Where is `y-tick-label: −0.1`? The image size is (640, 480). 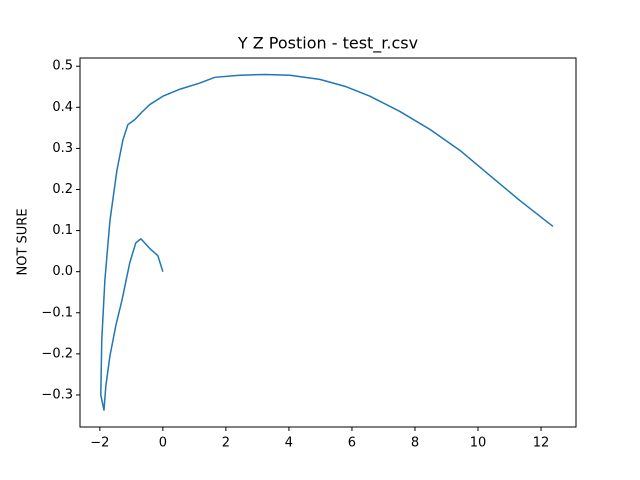
y-tick-label: −0.1 is located at coordinates (57, 312).